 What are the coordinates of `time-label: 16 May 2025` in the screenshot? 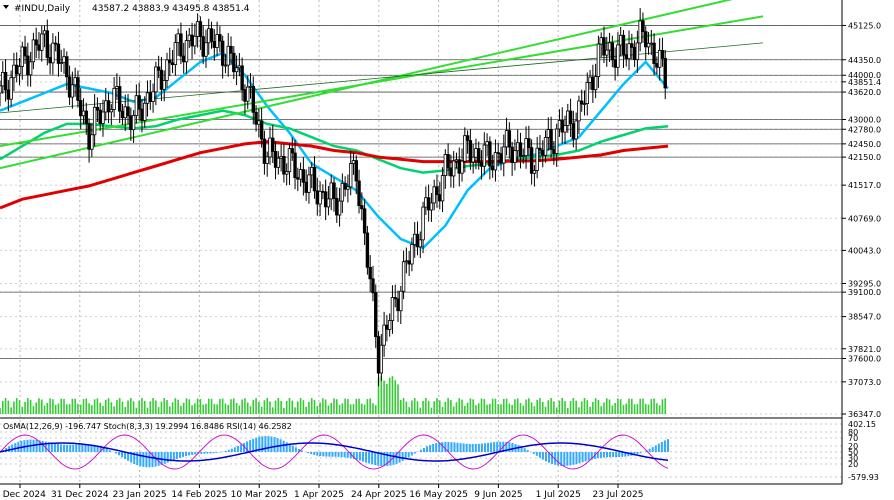 It's located at (438, 495).